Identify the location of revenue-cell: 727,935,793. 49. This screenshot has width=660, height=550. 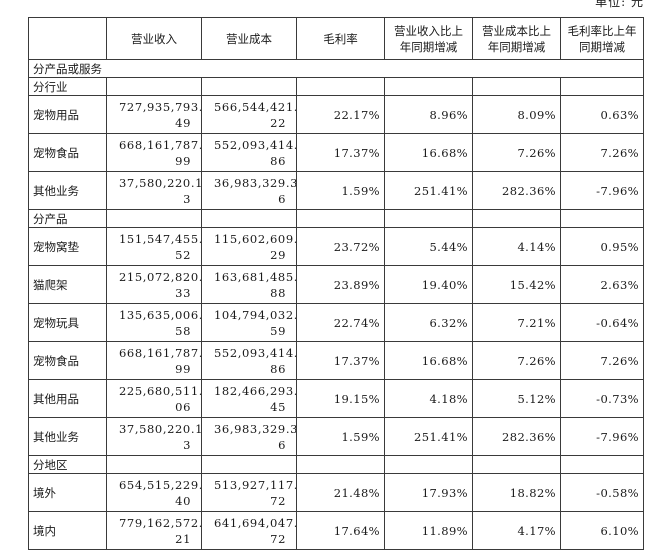
(154, 114).